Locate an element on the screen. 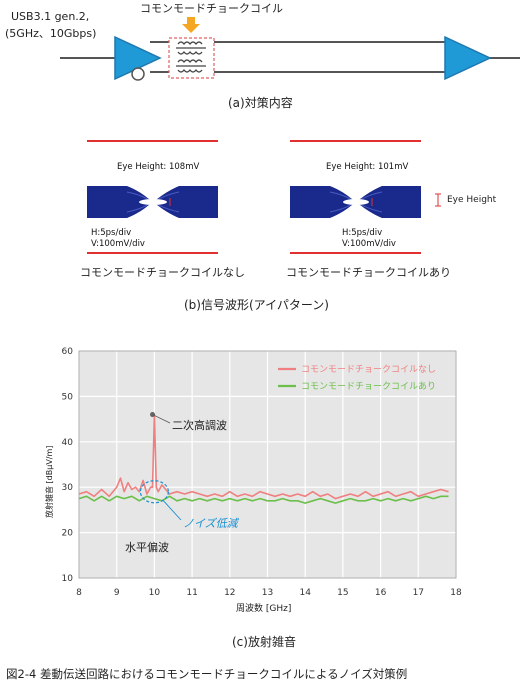 The image size is (531, 685). y-tick-label: 50 is located at coordinates (68, 397).